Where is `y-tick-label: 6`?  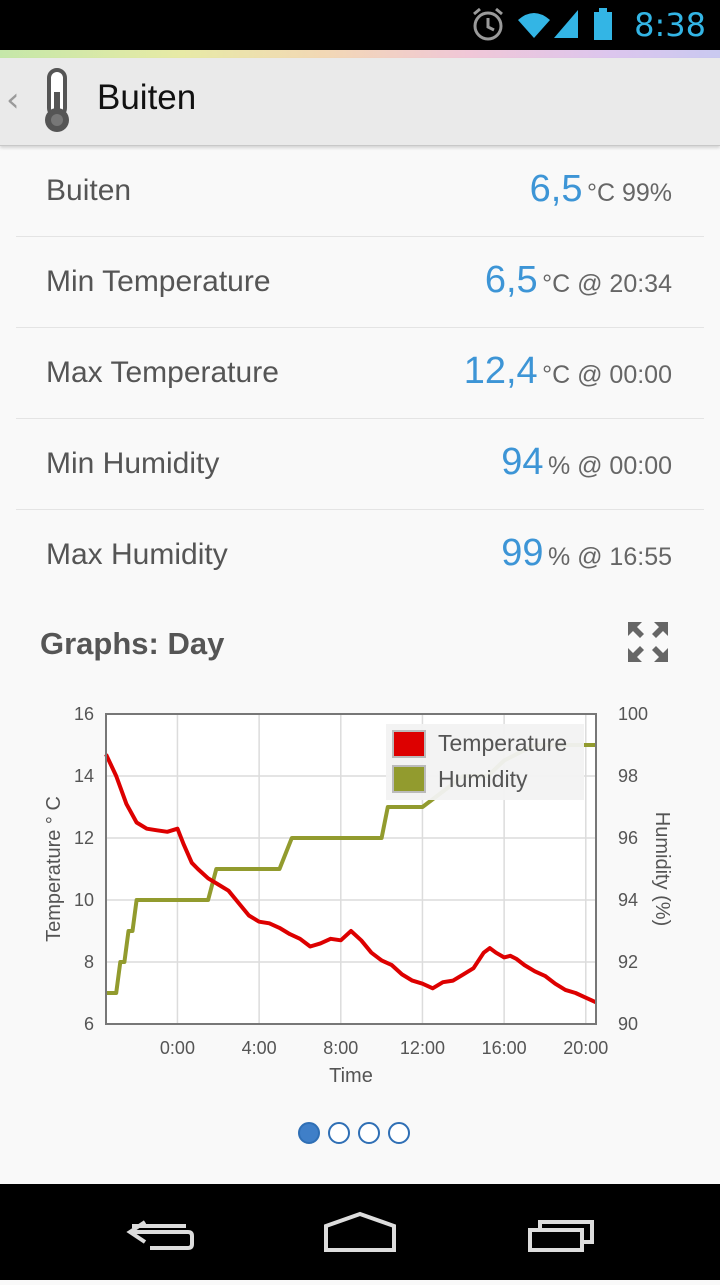
y-tick-label: 6 is located at coordinates (89, 1024).